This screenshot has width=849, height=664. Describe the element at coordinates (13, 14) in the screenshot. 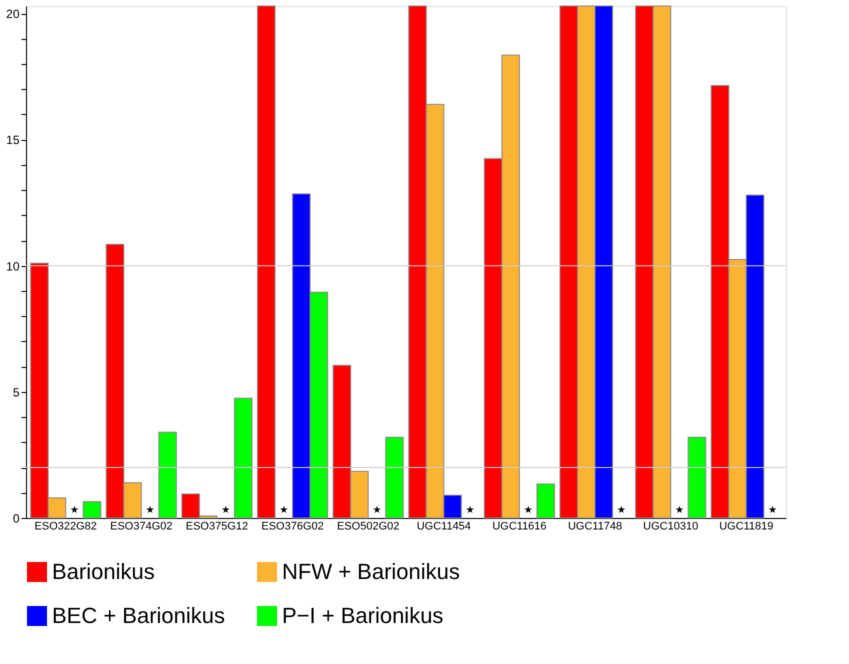

I see `y-tick-label: 20` at that location.